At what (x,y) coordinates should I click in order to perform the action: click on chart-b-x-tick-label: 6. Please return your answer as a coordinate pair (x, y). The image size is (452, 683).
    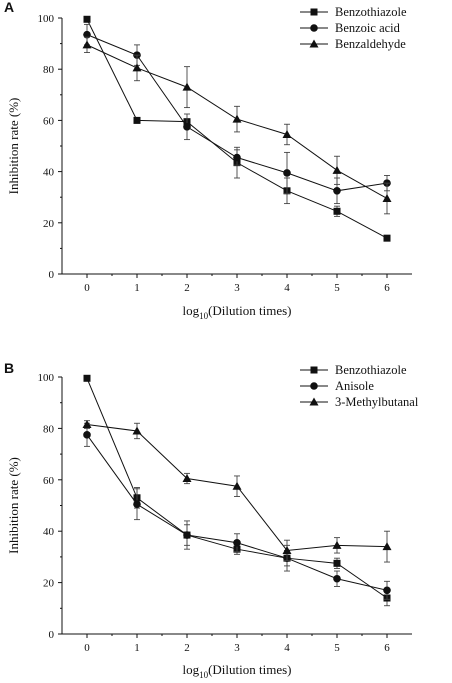
    Looking at the image, I should click on (387, 648).